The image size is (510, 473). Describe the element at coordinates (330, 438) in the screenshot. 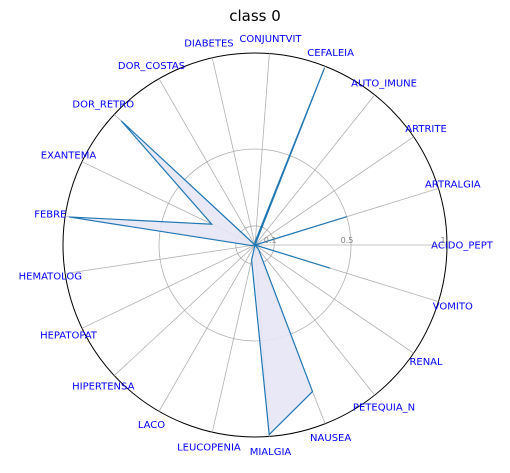

I see `category-label-nausea: NAUSEA` at that location.